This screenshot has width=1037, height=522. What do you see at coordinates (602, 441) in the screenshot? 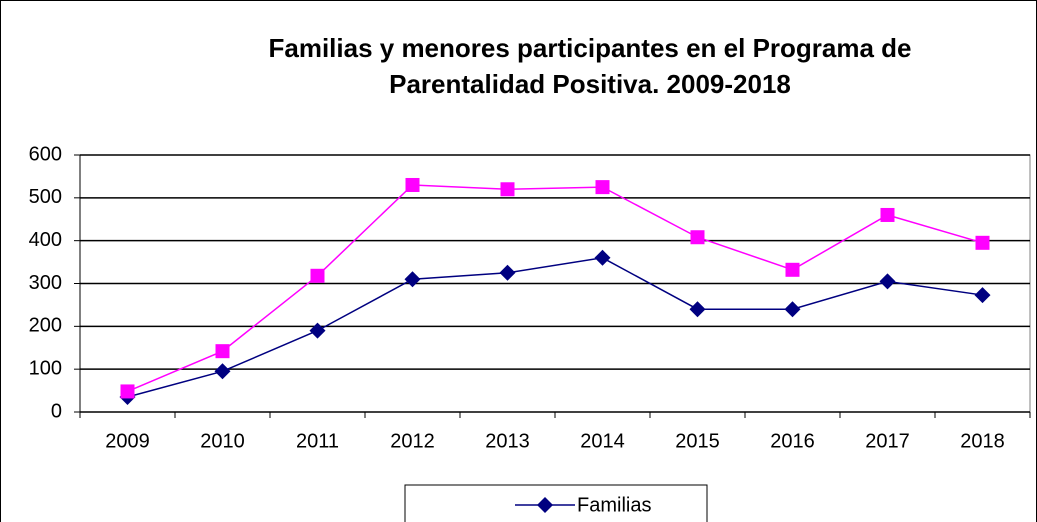
I see `x-tick-label: 2014` at bounding box center [602, 441].